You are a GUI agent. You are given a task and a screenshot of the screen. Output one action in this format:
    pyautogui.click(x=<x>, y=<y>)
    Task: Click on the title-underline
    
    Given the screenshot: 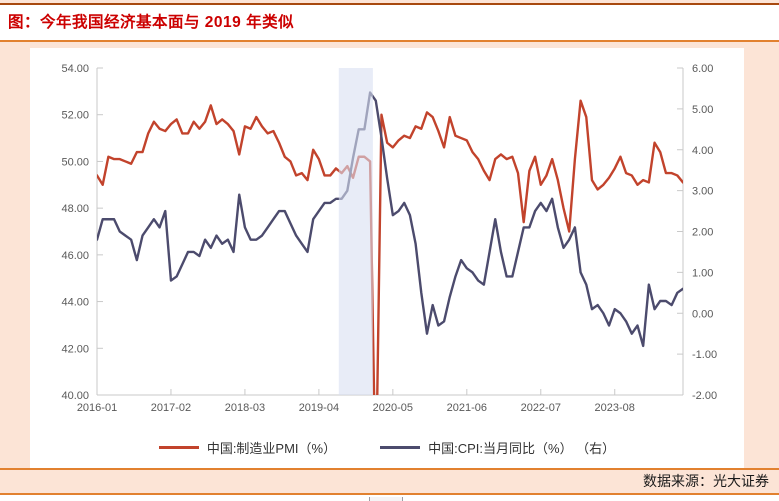 What is the action you would take?
    pyautogui.click(x=389, y=41)
    